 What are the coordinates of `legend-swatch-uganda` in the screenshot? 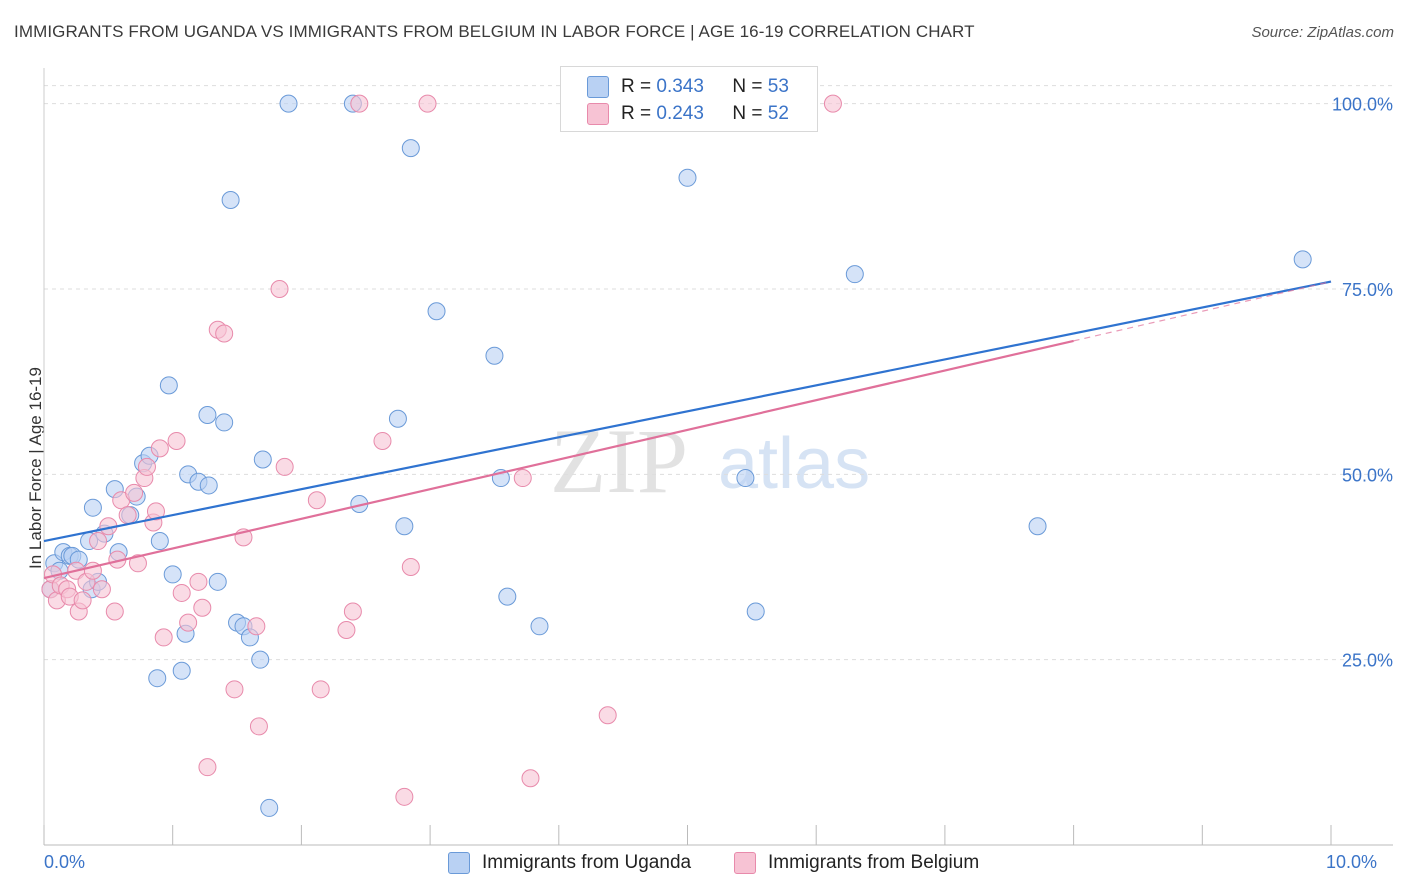 It's located at (459, 863).